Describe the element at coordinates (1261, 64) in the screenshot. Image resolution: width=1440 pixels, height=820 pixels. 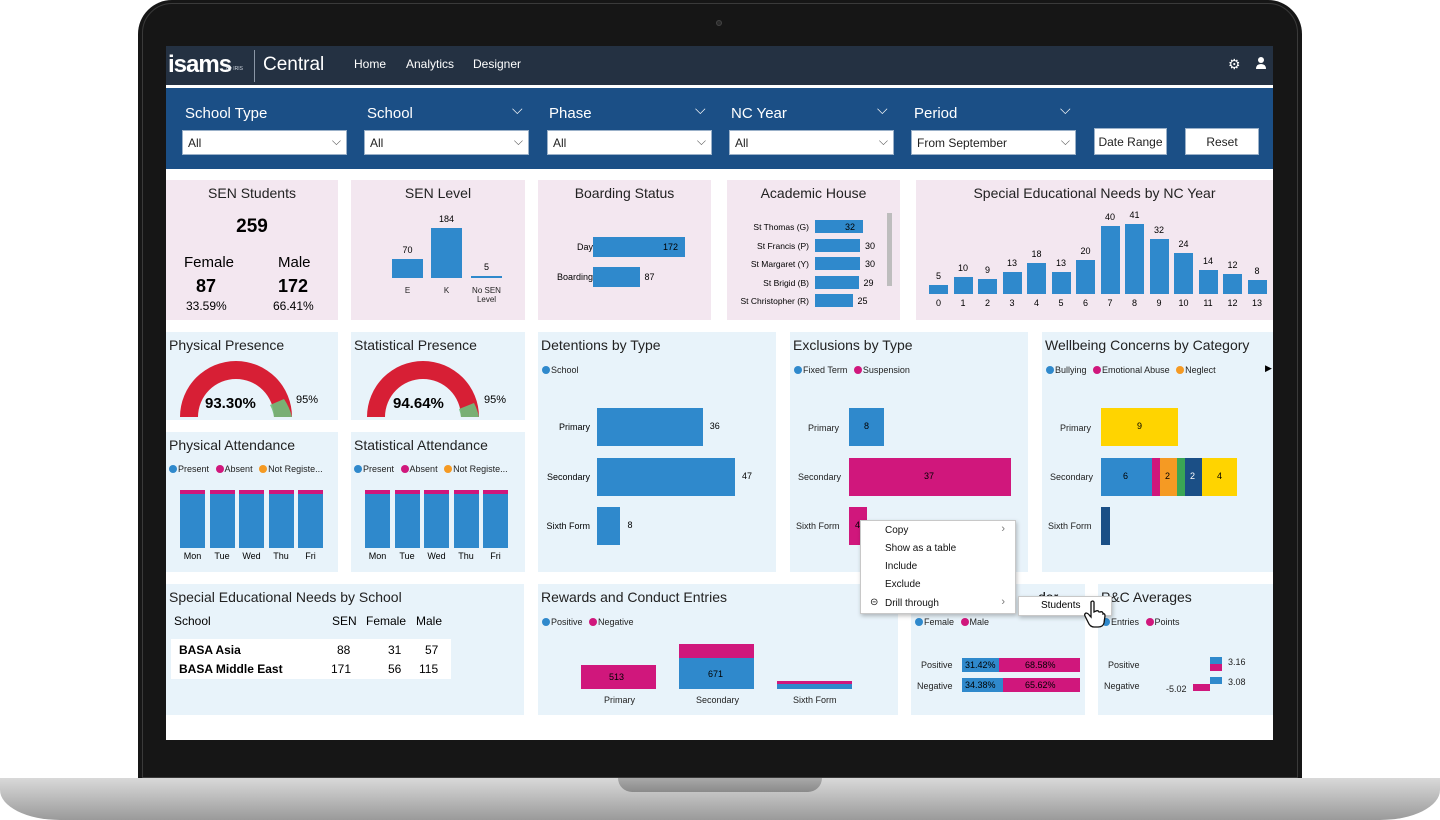
I see `user-icon` at that location.